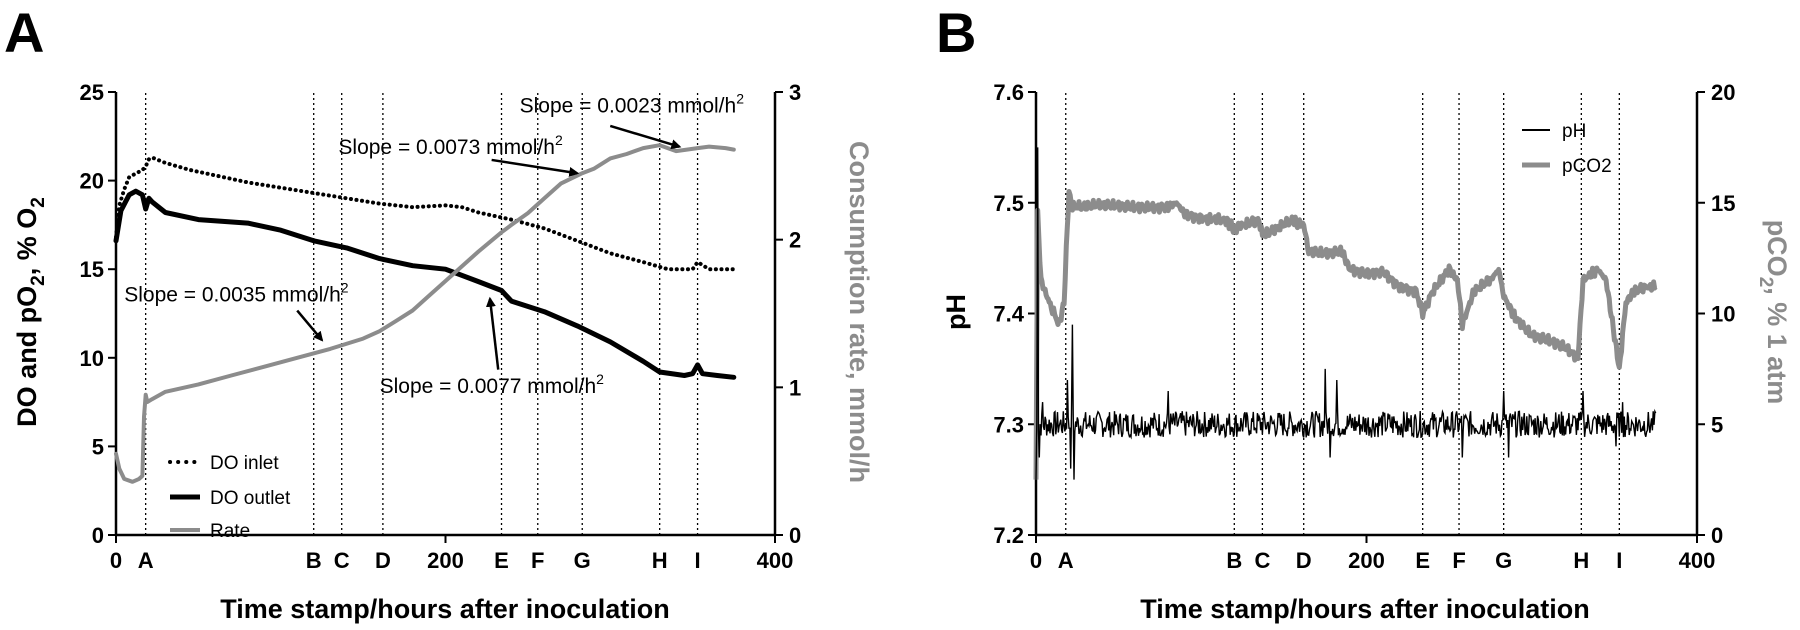 The image size is (1800, 630). I want to click on slope-annotation: Slope = 0.0077 mmol/h2, so click(492, 384).